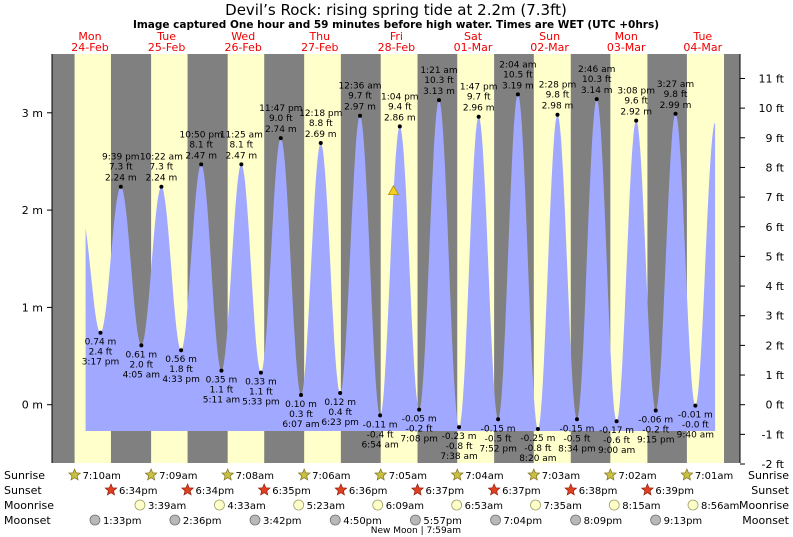  I want to click on high-tide-m-label: 2.86 m, so click(400, 118).